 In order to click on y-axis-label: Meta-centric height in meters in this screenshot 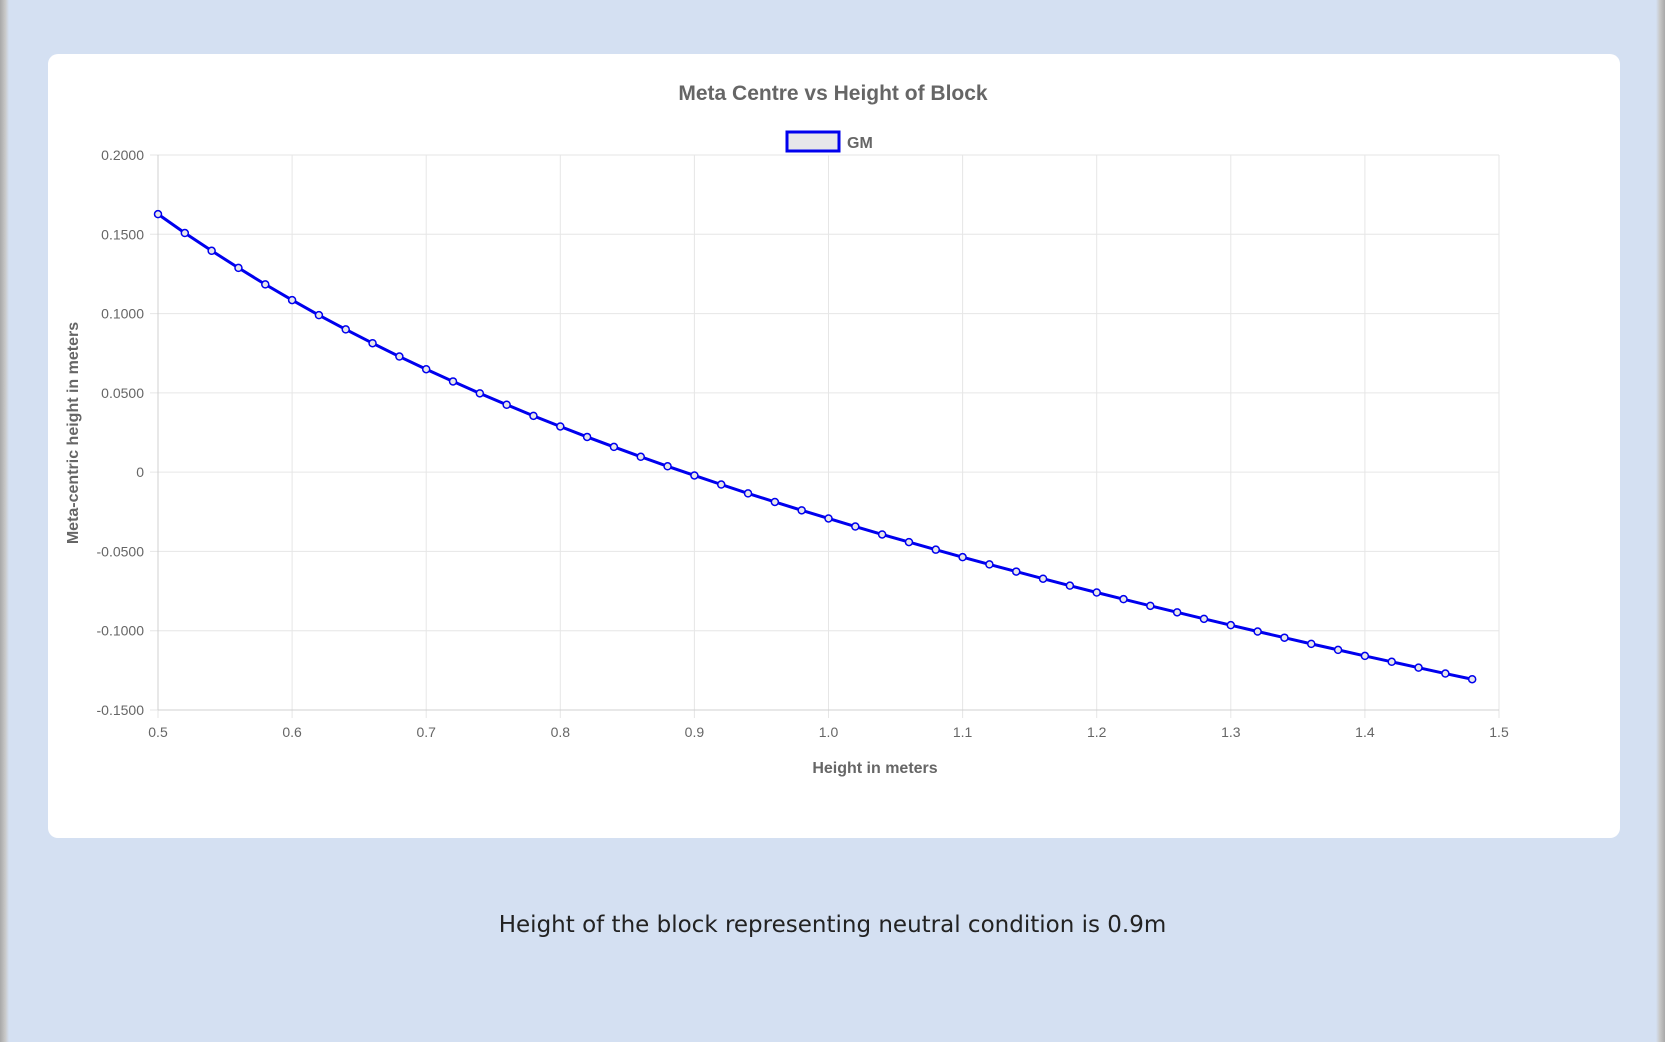, I will do `click(73, 433)`.